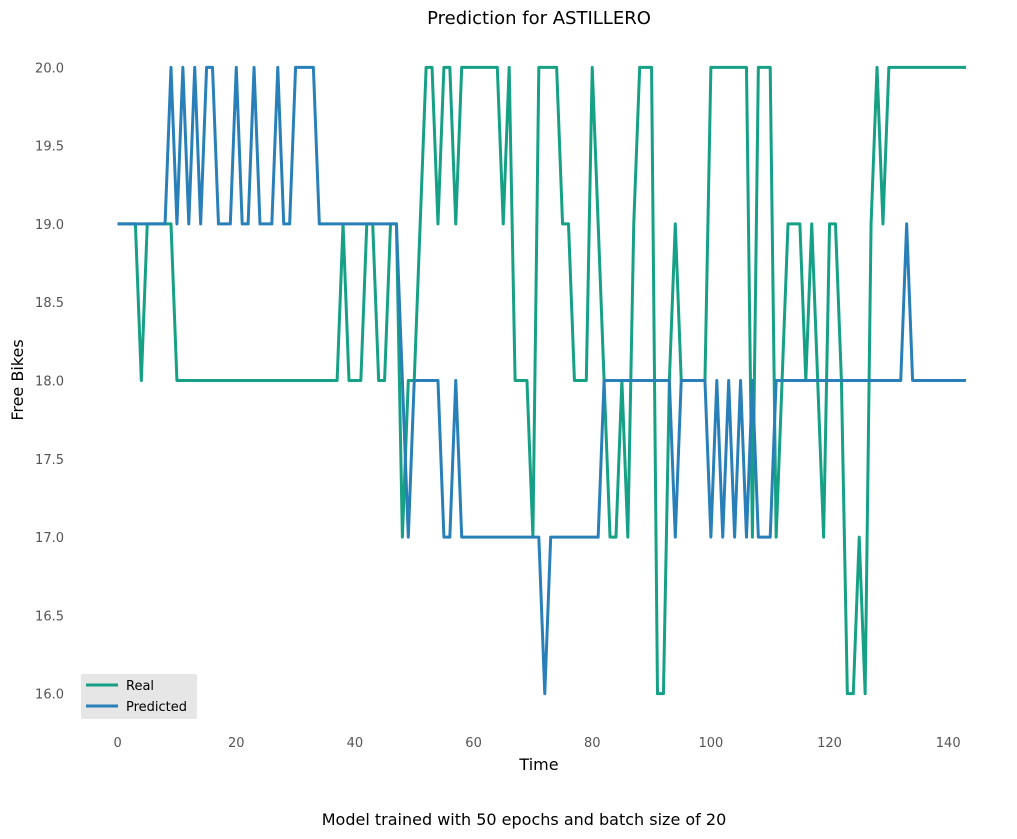 The height and width of the screenshot is (839, 1017). What do you see at coordinates (49, 695) in the screenshot?
I see `y-tick-label: 16.0` at bounding box center [49, 695].